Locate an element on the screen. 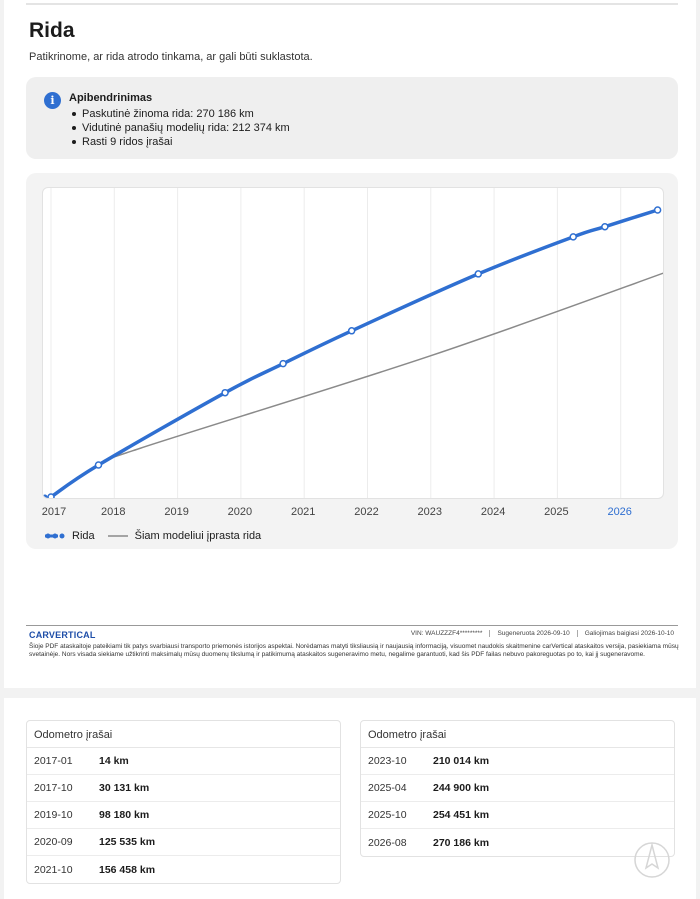 The image size is (700, 899). odometer-row: 2019-10 98 180 km is located at coordinates (183, 815).